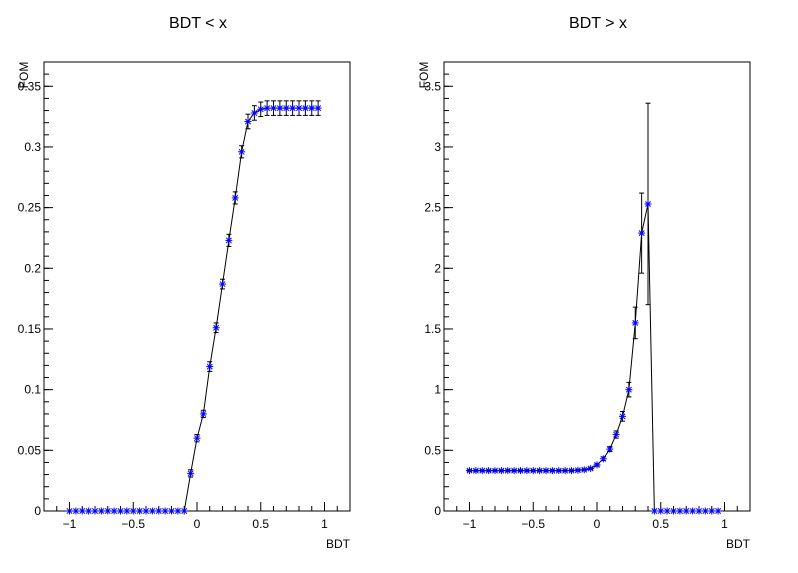  I want to click on y-tick-label: 0.1, so click(32, 390).